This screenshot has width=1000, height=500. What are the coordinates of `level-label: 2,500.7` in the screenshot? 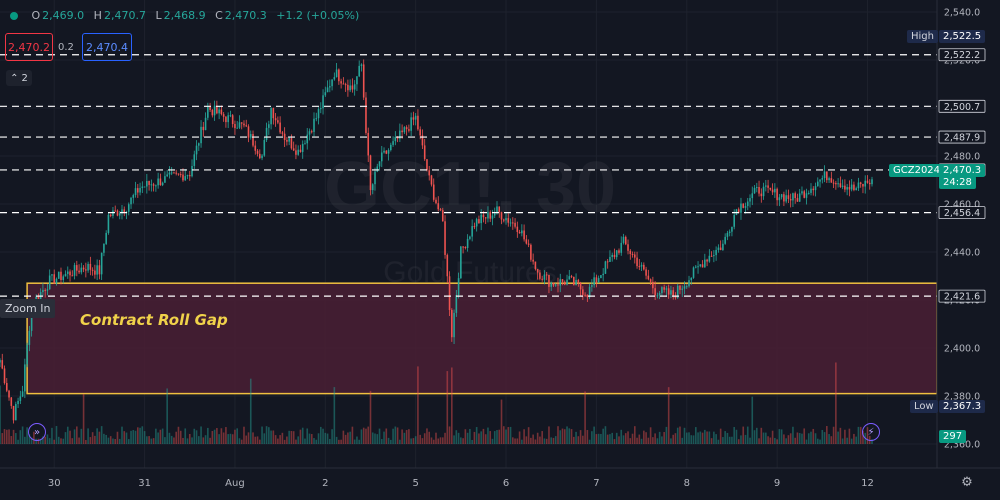 It's located at (962, 107).